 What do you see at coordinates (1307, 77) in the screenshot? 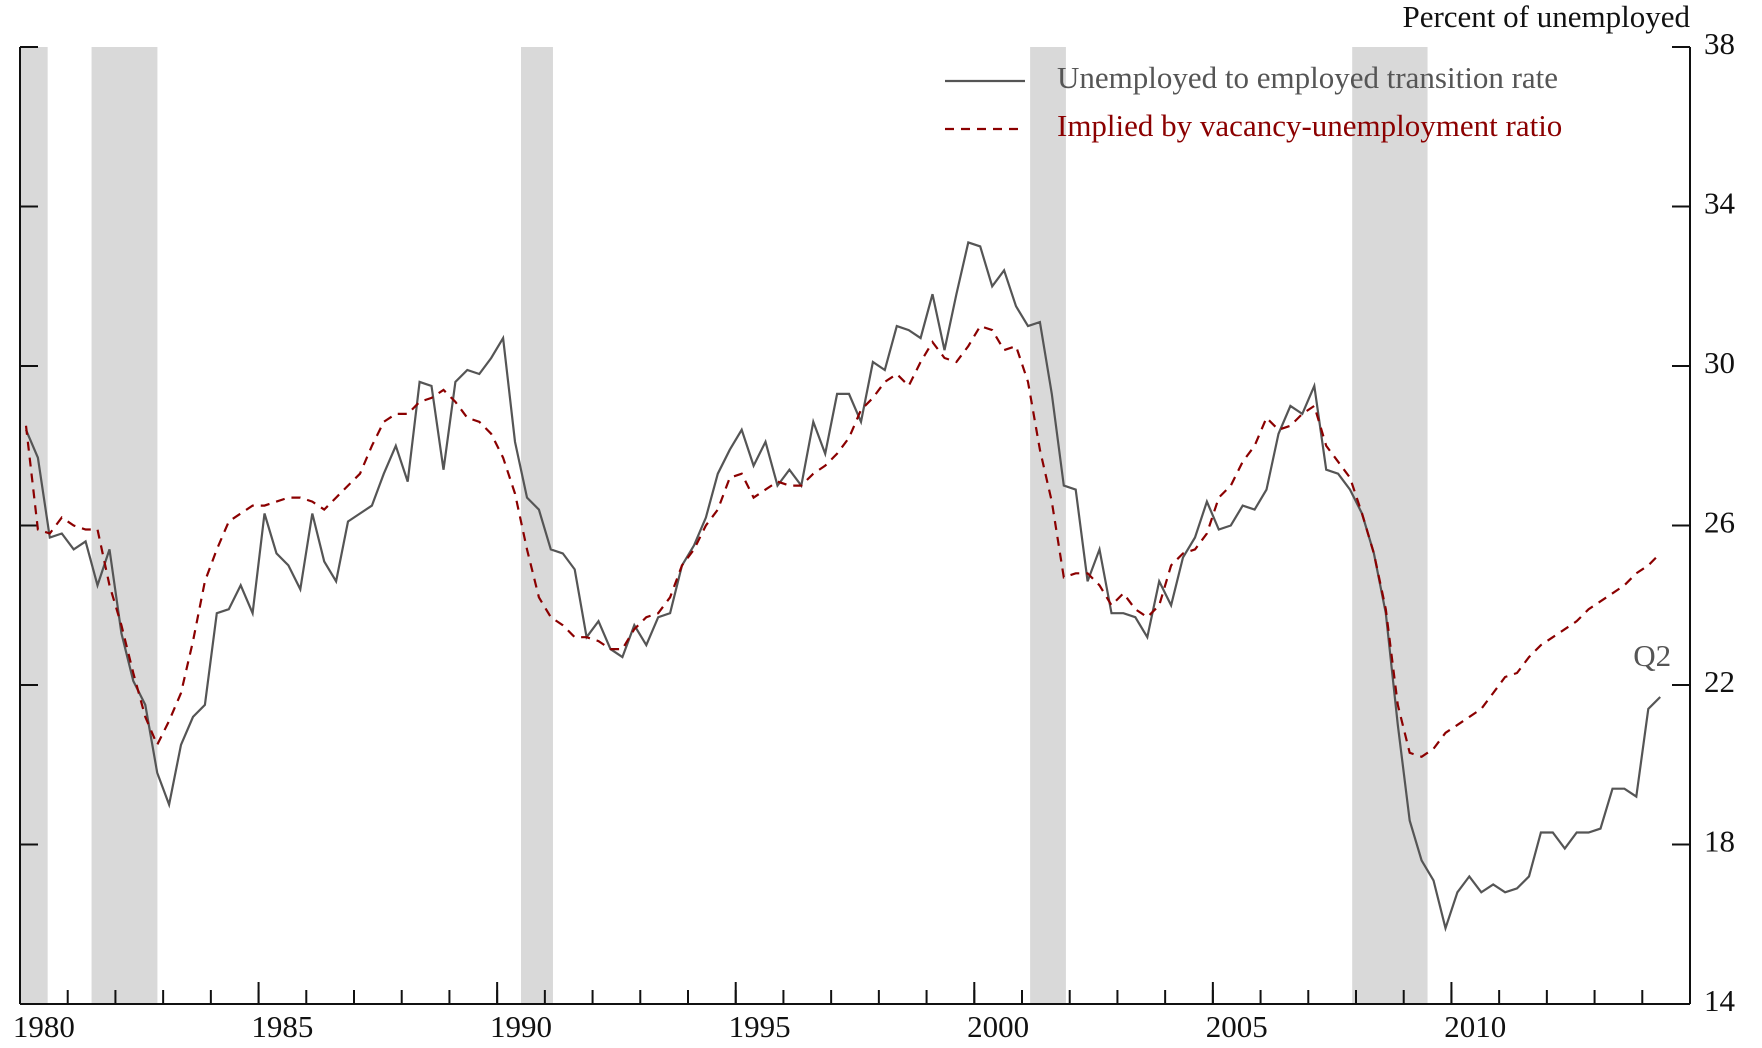
I see `legend-label: Unemployed to employed transition rate` at bounding box center [1307, 77].